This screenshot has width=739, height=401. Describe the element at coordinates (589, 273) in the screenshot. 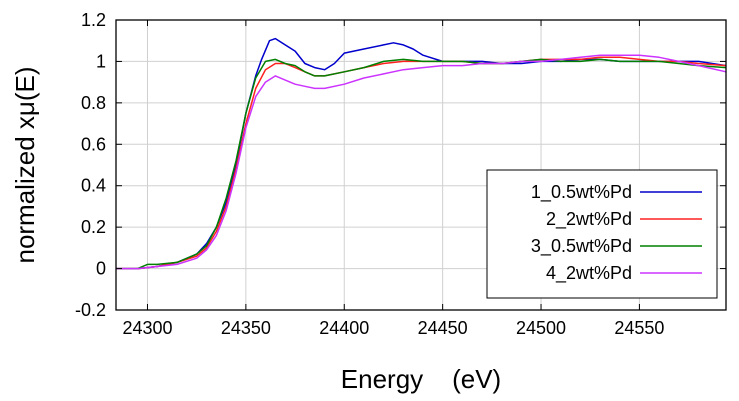

I see `legend-label-4: 4_2wt%Pd` at that location.